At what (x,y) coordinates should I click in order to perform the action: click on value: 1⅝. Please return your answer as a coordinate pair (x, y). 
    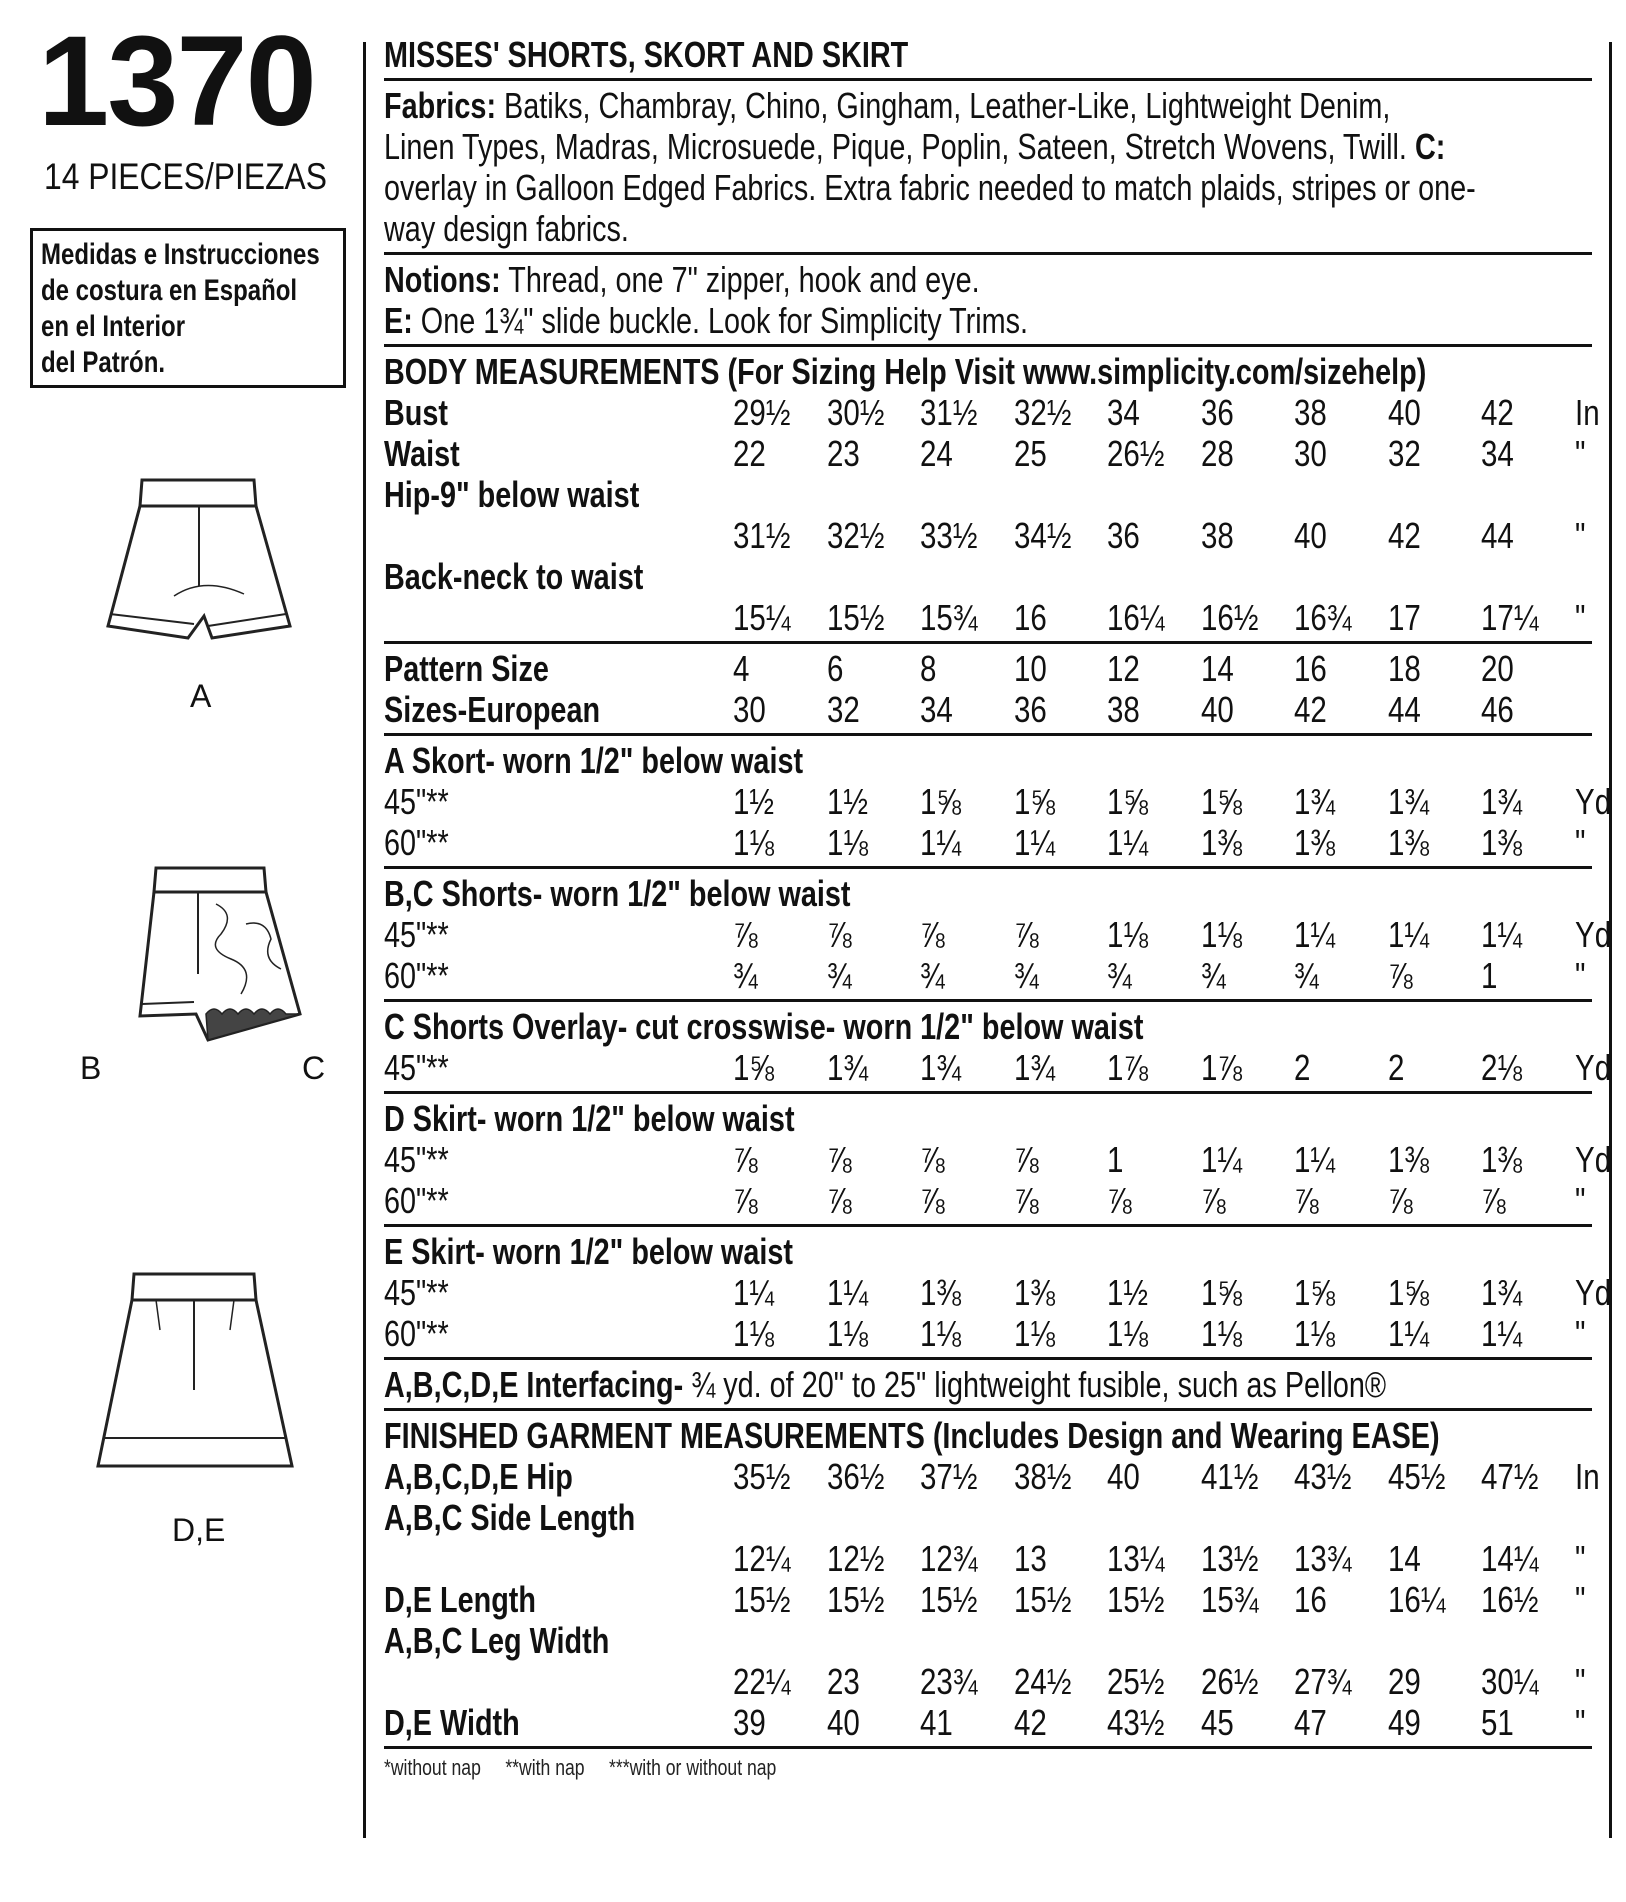
    Looking at the image, I should click on (1408, 1292).